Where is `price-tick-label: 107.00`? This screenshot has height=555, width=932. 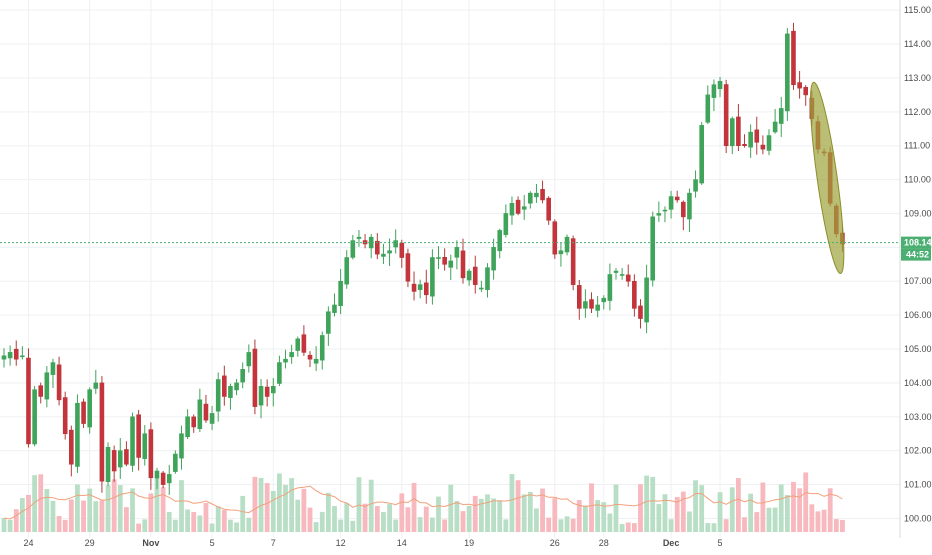 price-tick-label: 107.00 is located at coordinates (918, 281).